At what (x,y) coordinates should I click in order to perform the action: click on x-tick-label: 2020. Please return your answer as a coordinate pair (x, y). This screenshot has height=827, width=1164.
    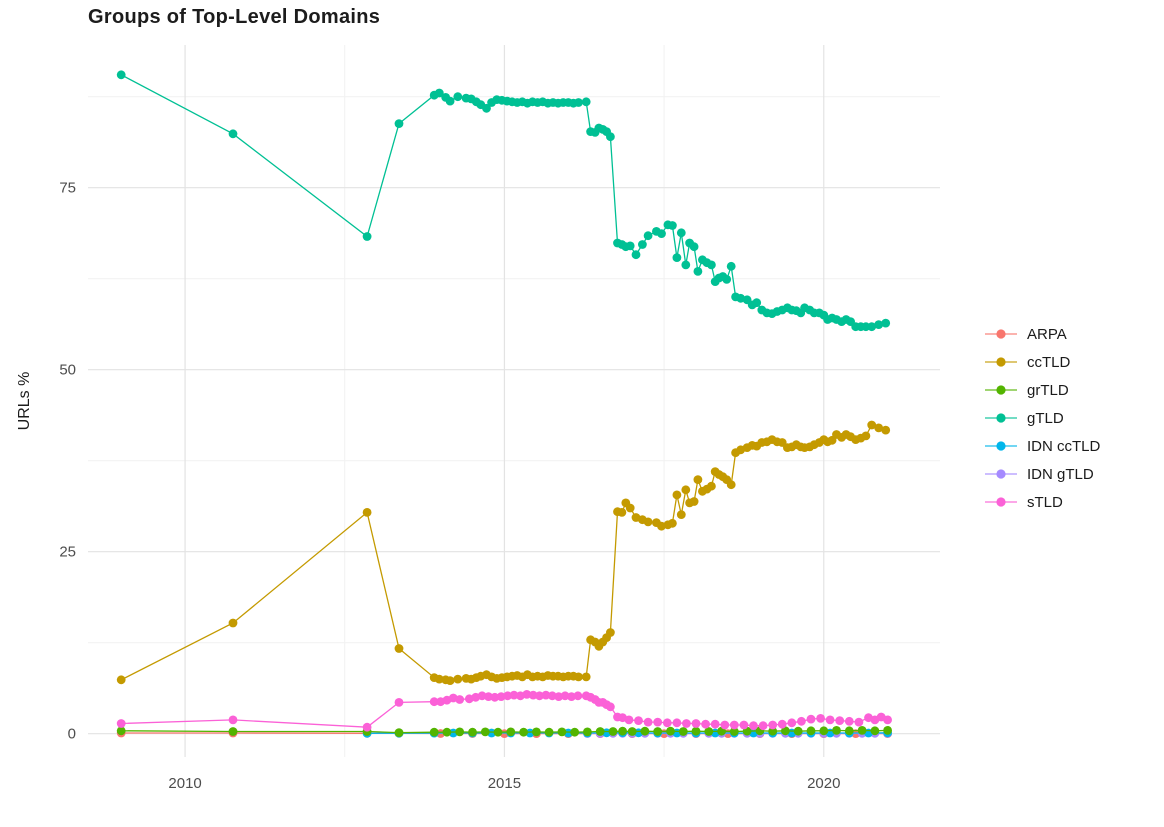
    Looking at the image, I should click on (823, 783).